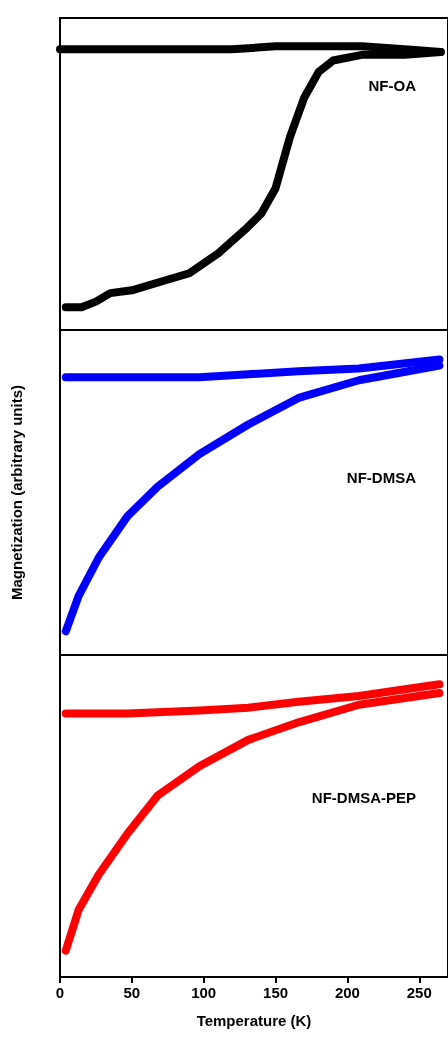 Image resolution: width=448 pixels, height=1041 pixels. Describe the element at coordinates (16, 492) in the screenshot. I see `y-axis-title: Magnetization (arbitrary units)` at that location.